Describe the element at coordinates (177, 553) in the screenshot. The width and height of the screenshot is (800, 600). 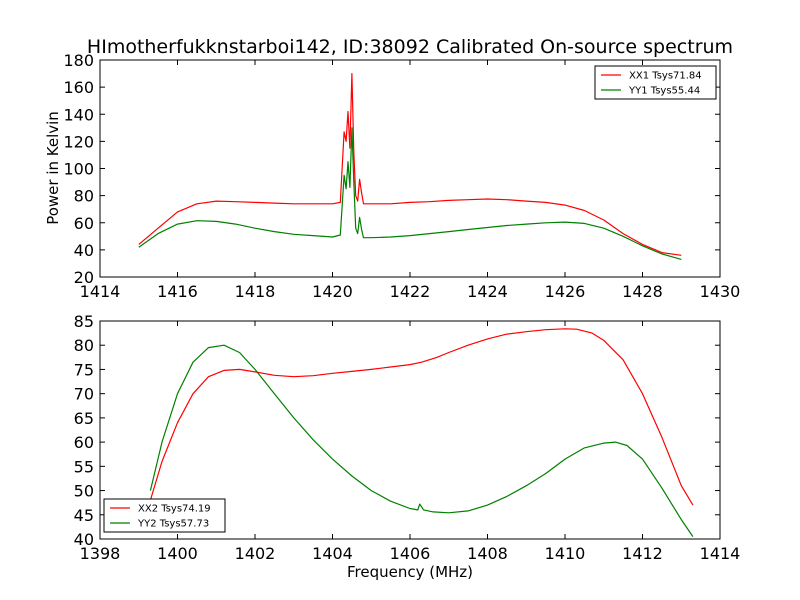
I see `x-tick-label: 1400` at that location.